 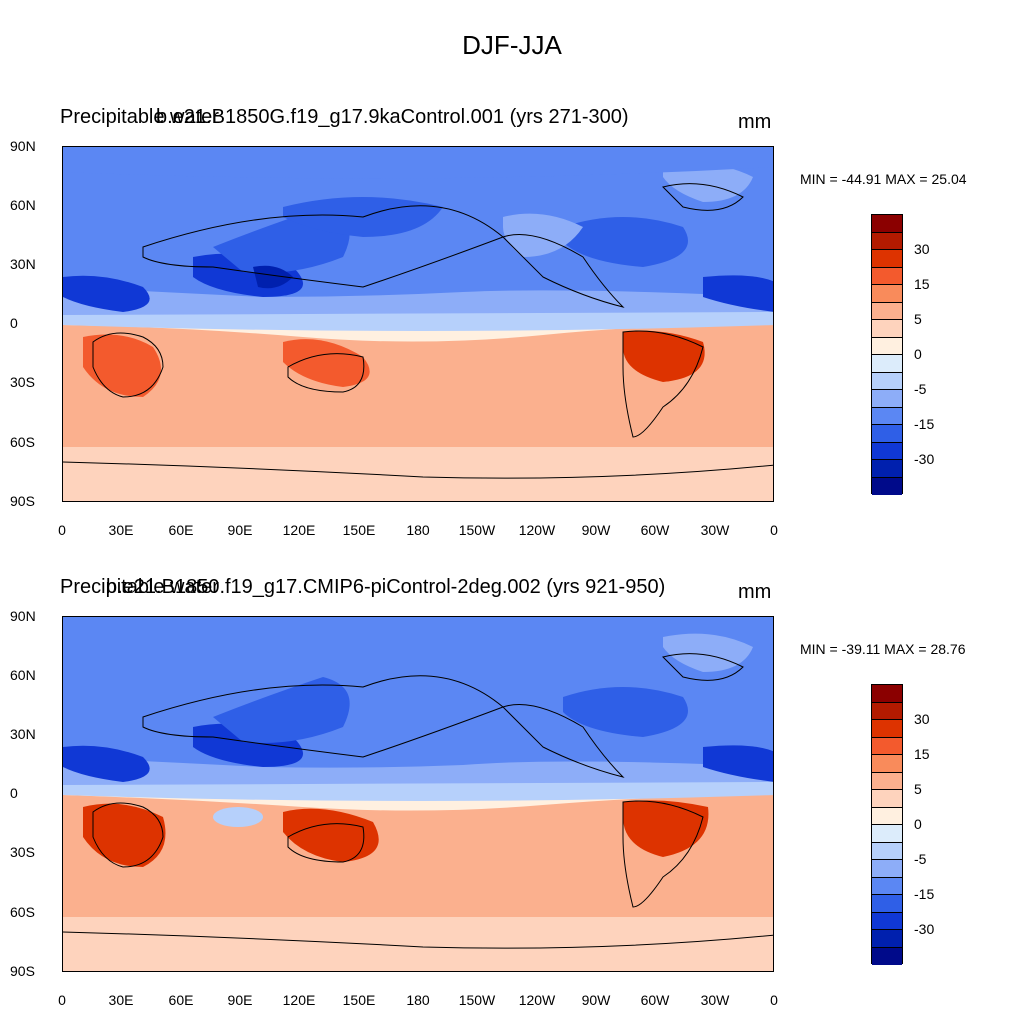 What do you see at coordinates (883, 649) in the screenshot?
I see `min-max-label: MIN = -39.11 MAX = 28.76` at bounding box center [883, 649].